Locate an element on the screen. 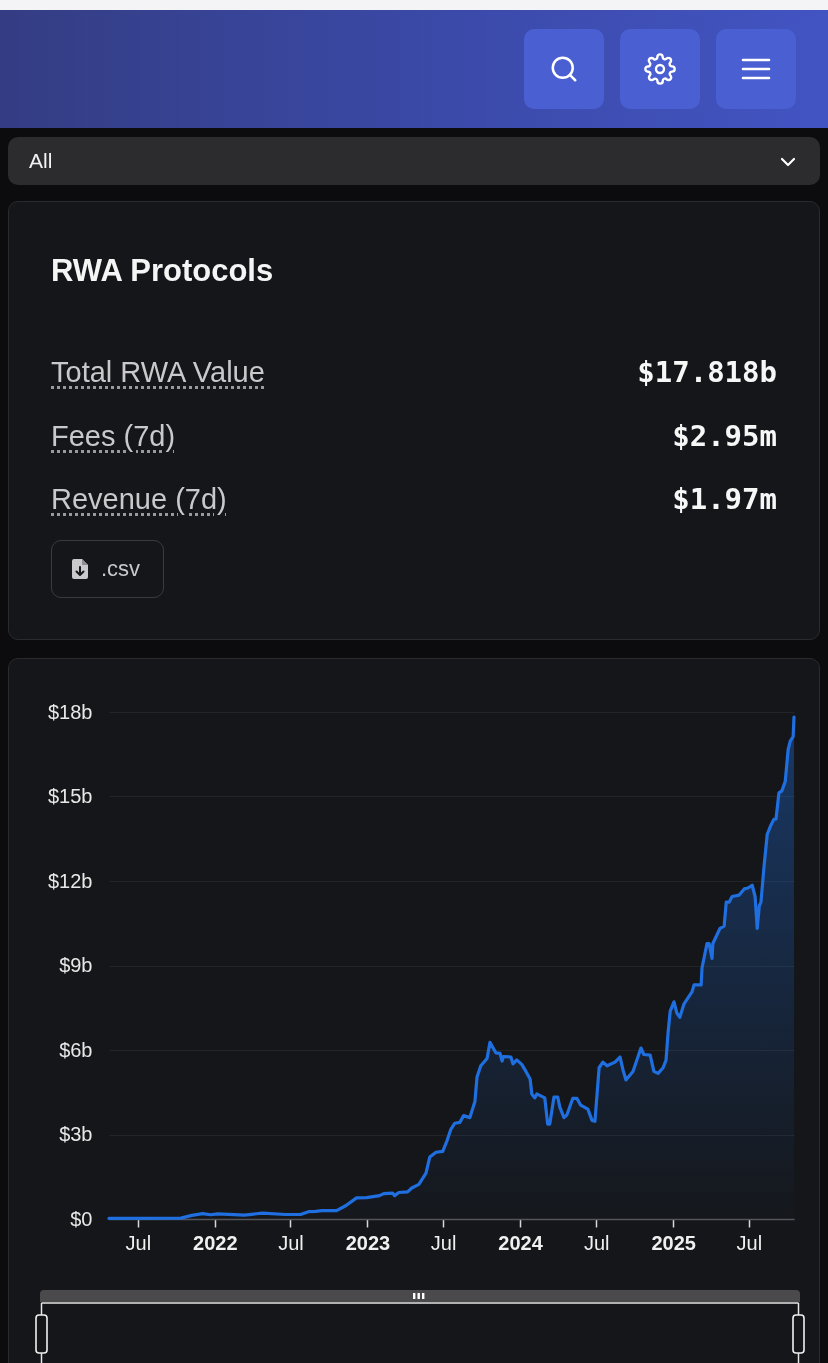 The image size is (828, 1363). y-tick-label: $0 is located at coordinates (81, 1218).